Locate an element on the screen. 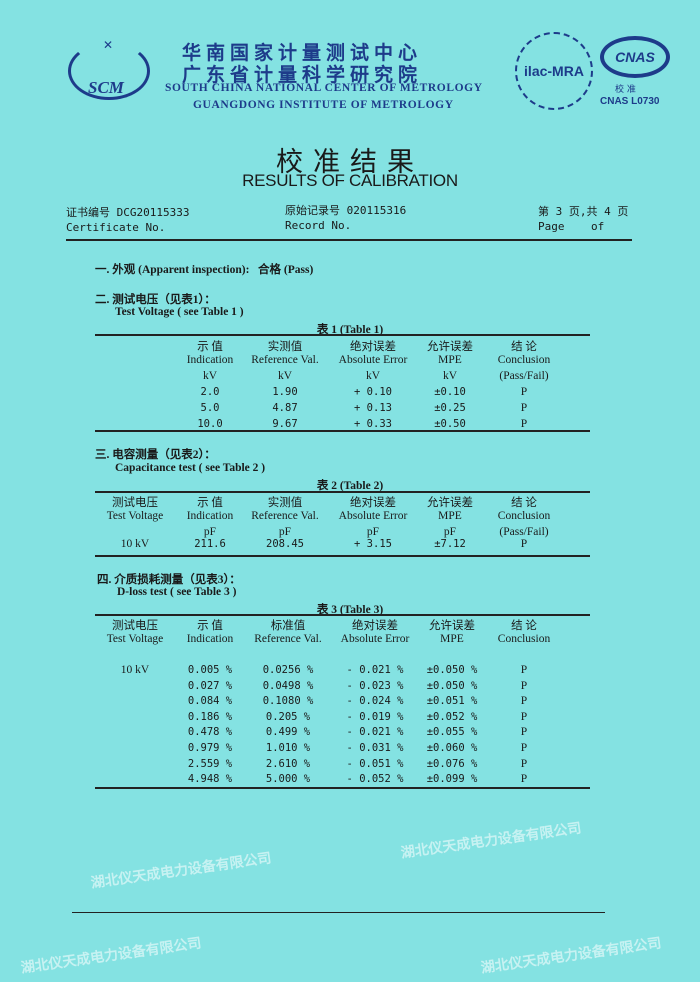  table3-cell: 0.478 % is located at coordinates (210, 732).